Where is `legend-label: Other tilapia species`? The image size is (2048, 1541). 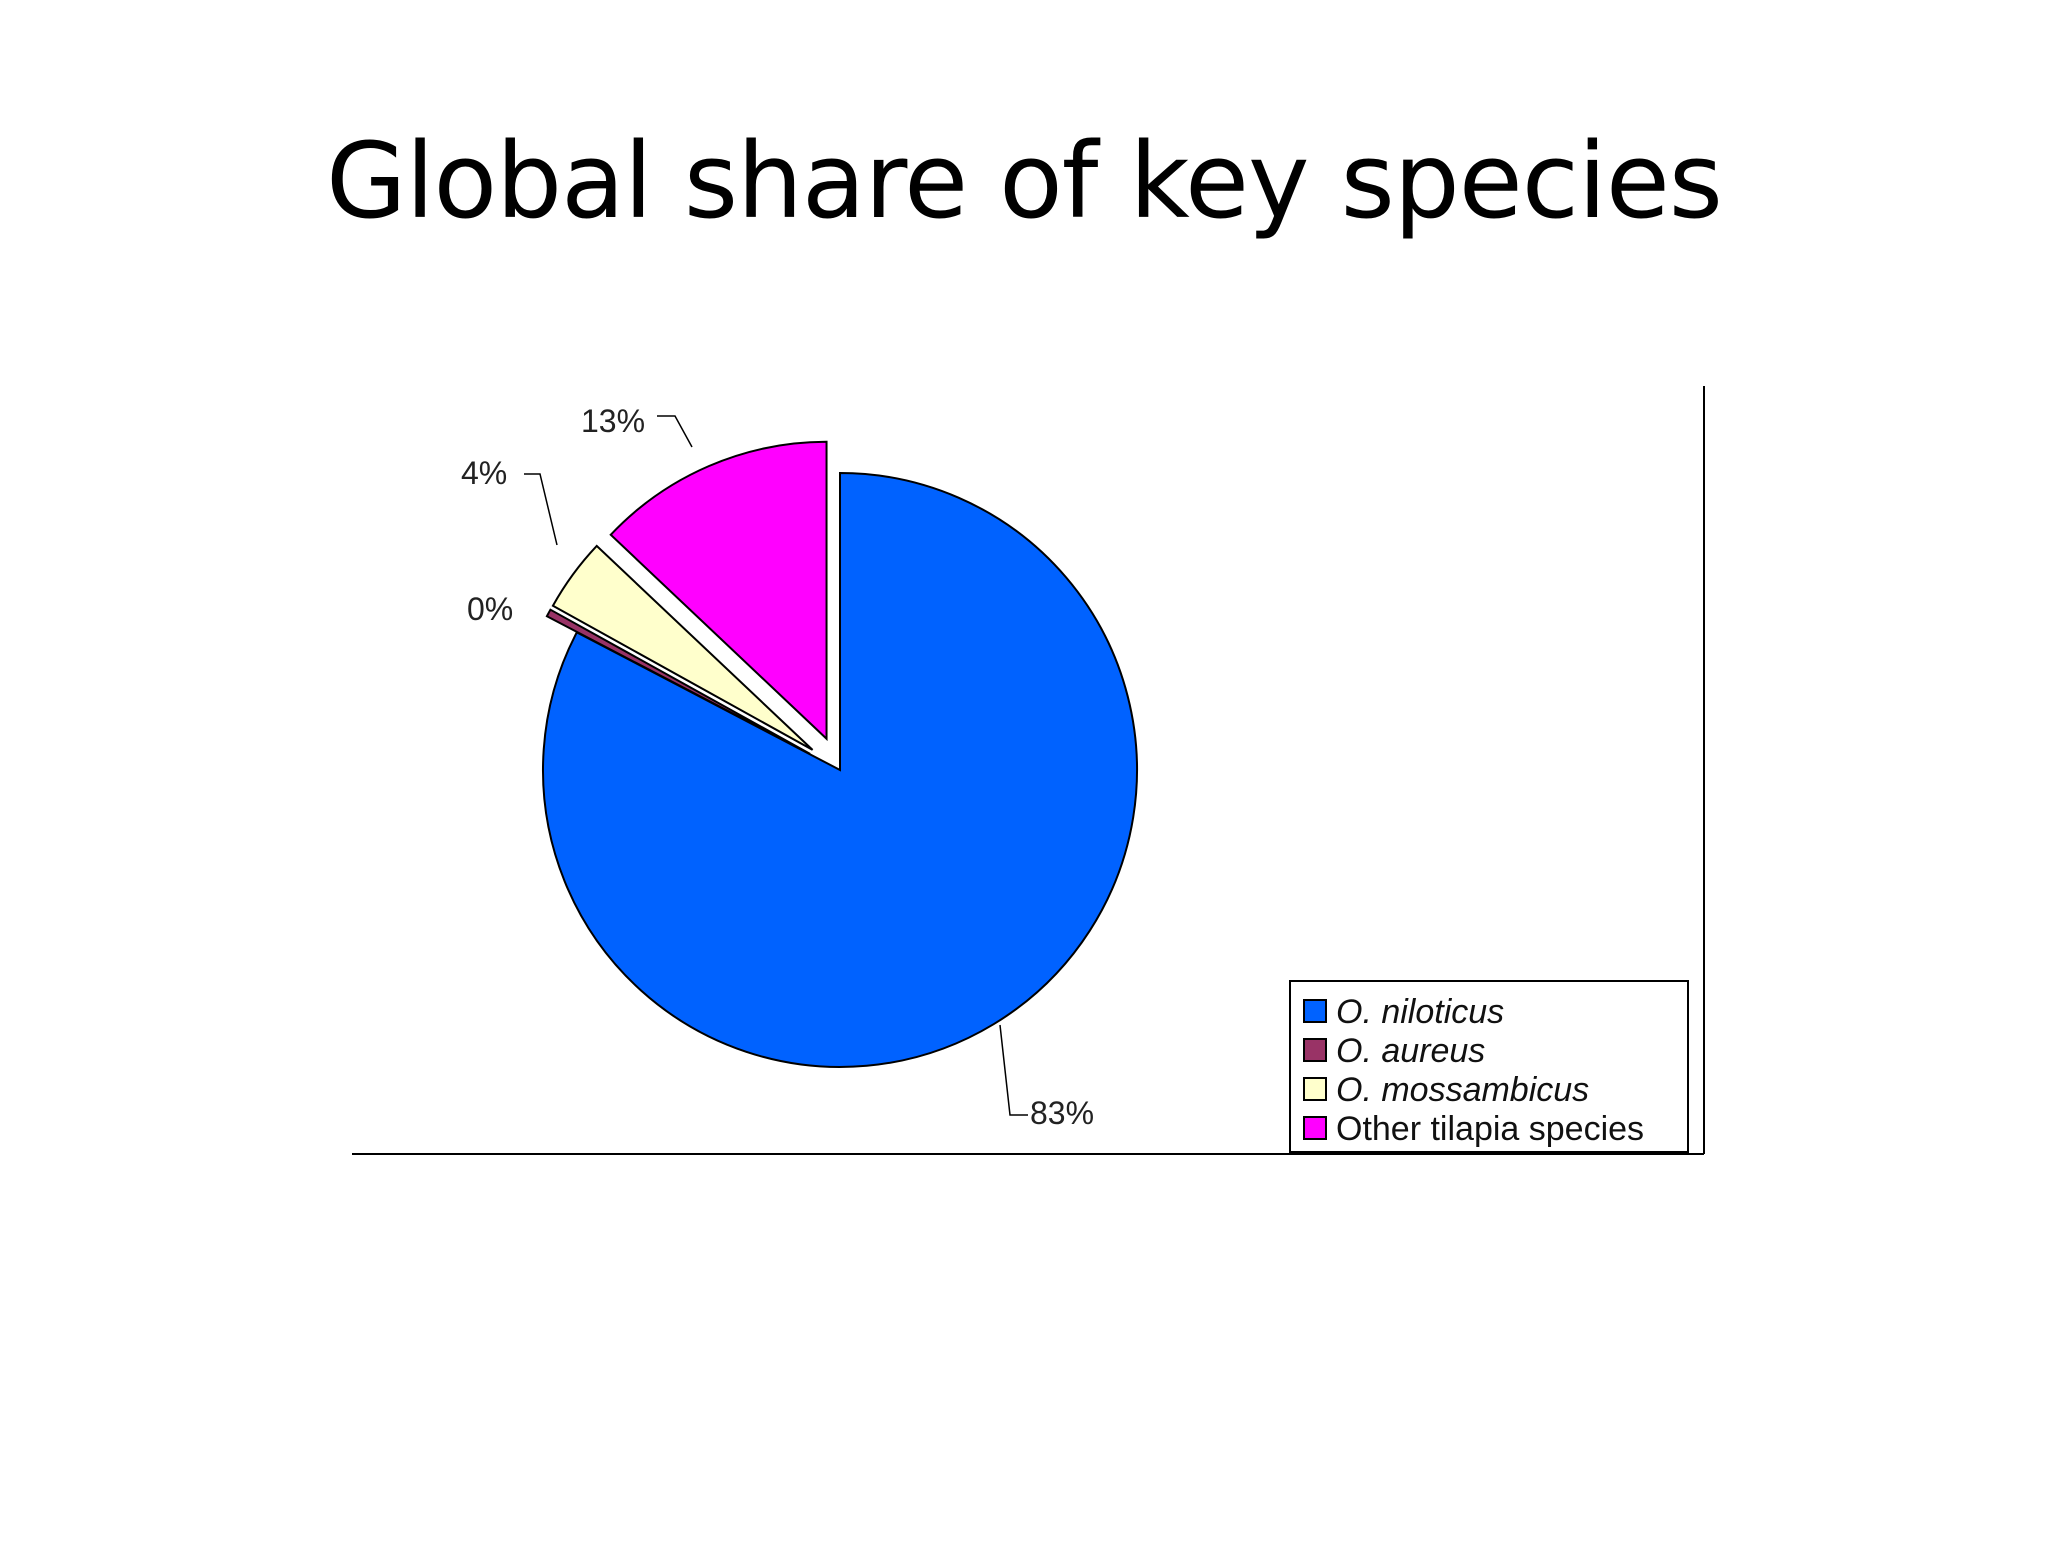 legend-label: Other tilapia species is located at coordinates (1490, 1129).